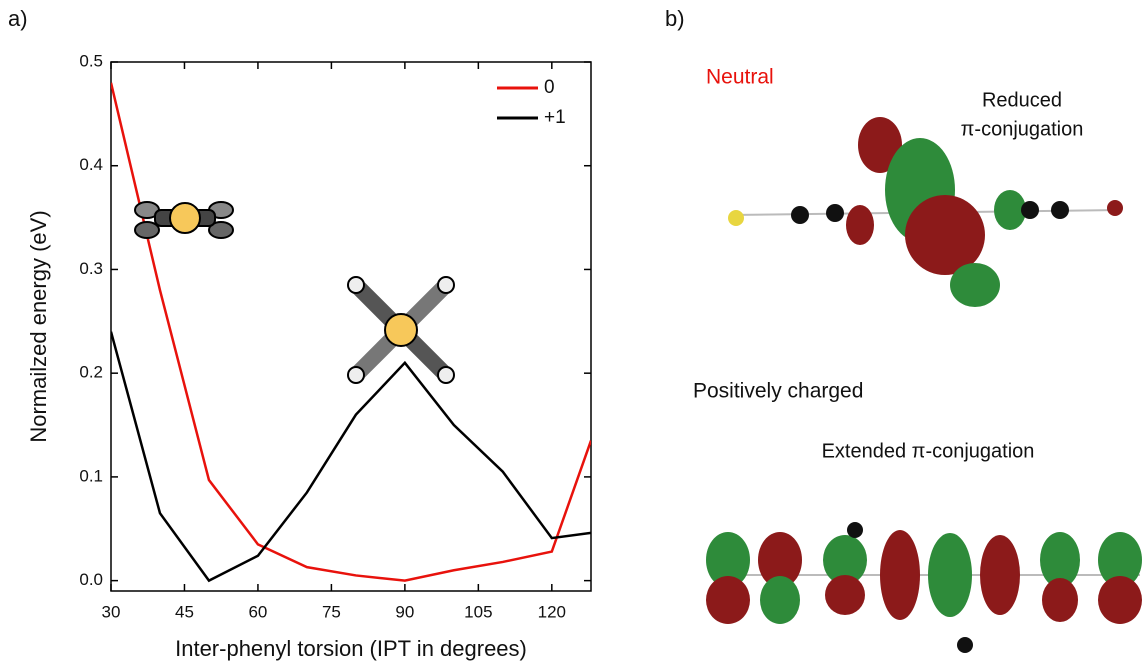  I want to click on label-charged: Positively charged, so click(778, 391).